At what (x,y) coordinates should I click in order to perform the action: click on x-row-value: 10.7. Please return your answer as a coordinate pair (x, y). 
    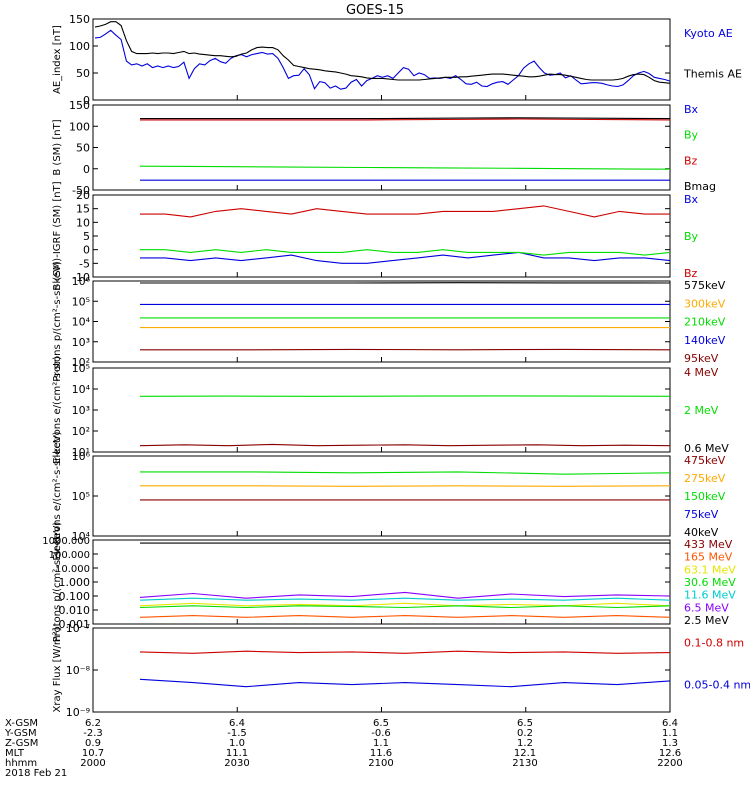
    Looking at the image, I should click on (93, 753).